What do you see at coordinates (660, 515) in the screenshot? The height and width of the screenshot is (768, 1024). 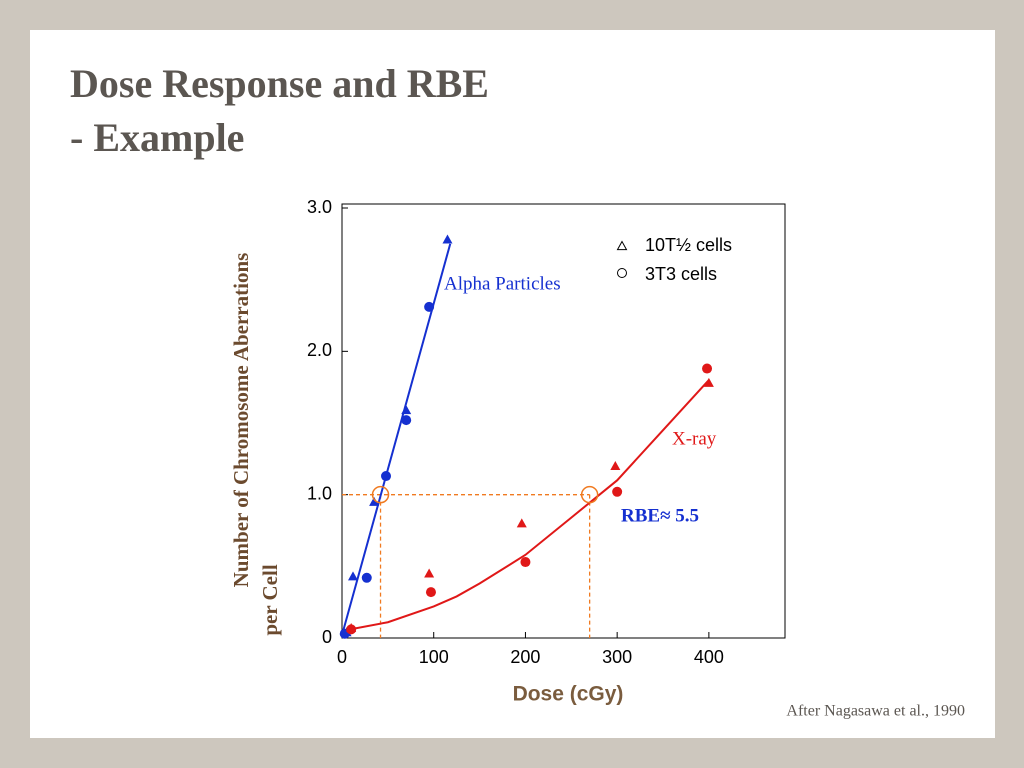 I see `reference-label: RBE≈ 5.5` at bounding box center [660, 515].